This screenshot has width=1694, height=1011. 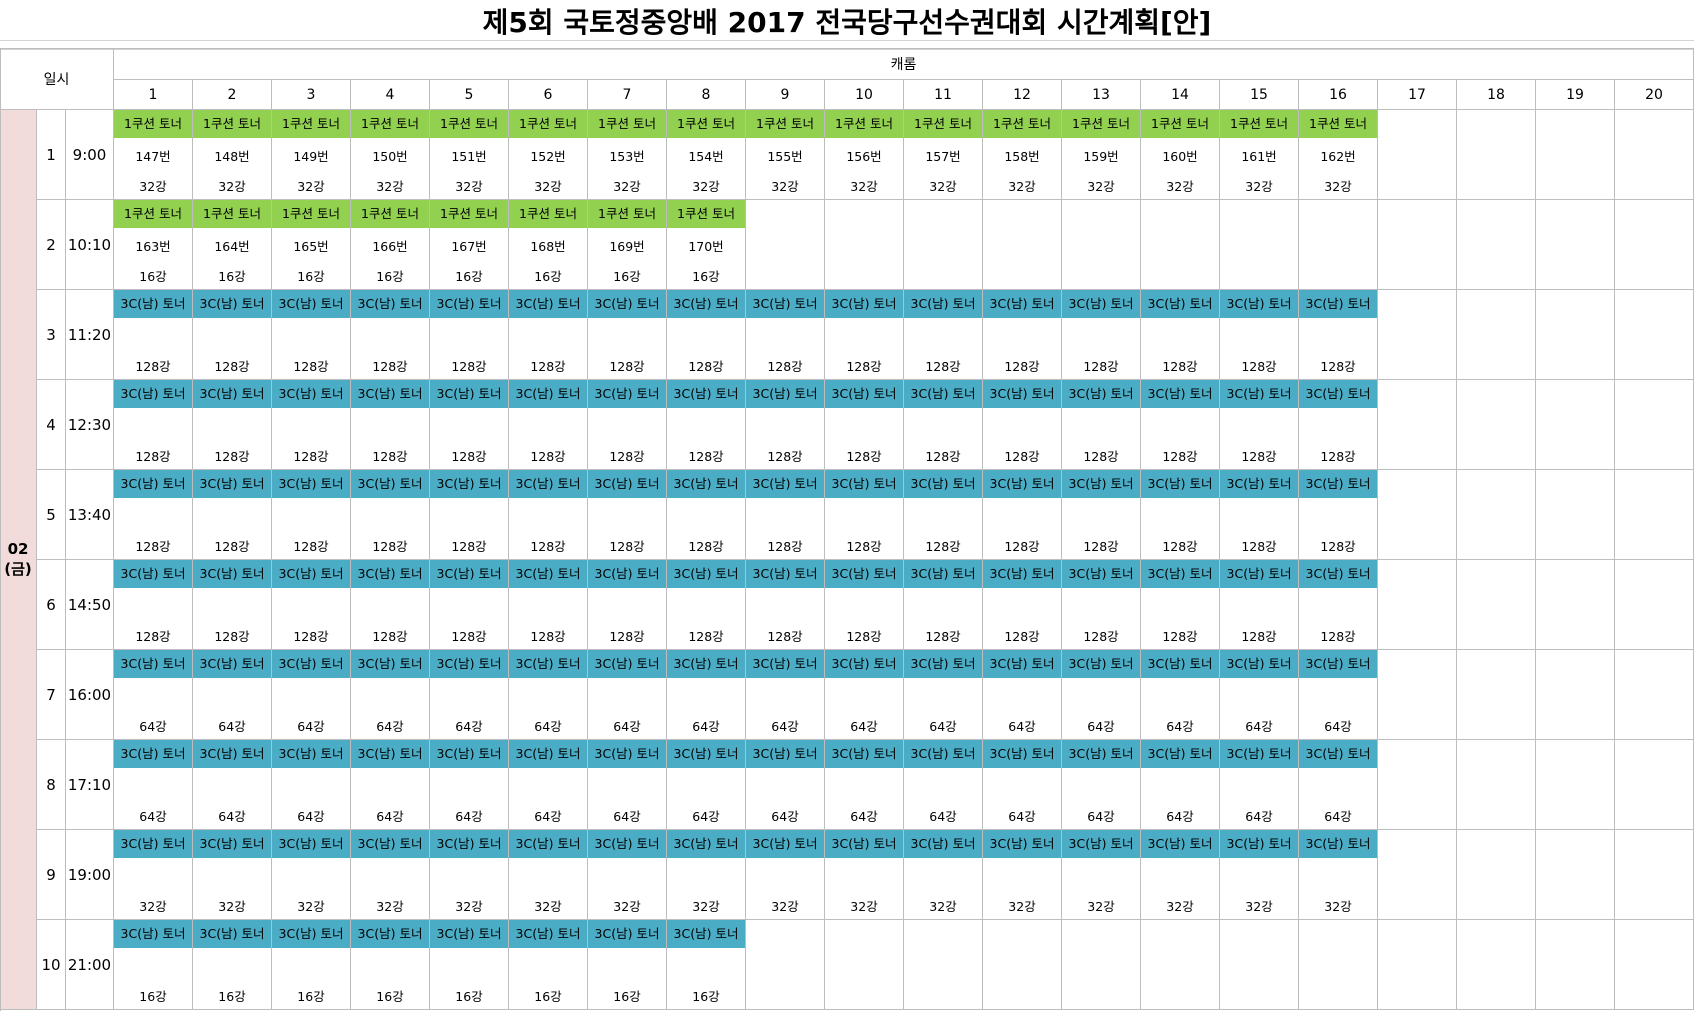 I want to click on round-number: 2, so click(x=51, y=245).